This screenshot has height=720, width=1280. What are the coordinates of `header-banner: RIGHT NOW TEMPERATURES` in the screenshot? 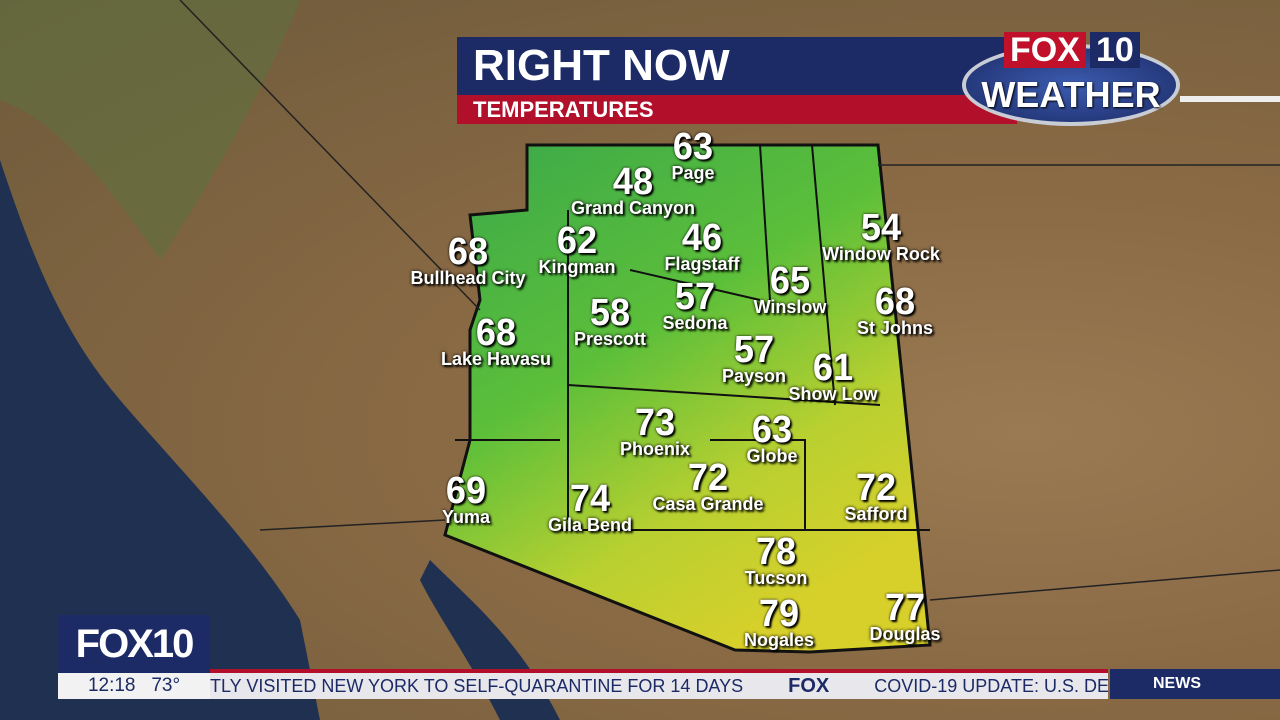 It's located at (737, 80).